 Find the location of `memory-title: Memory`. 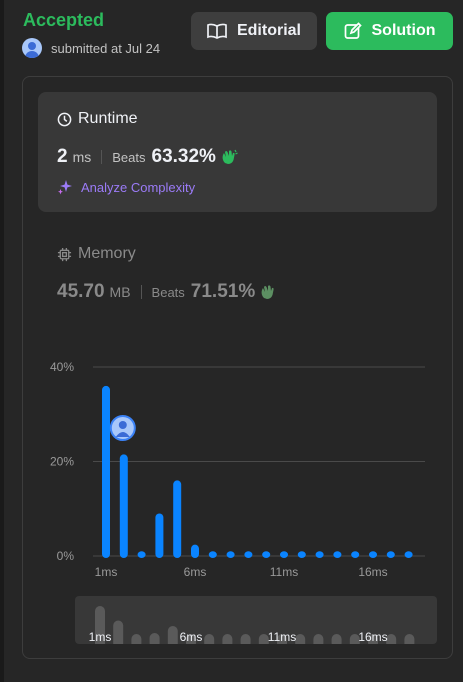

memory-title: Memory is located at coordinates (107, 253).